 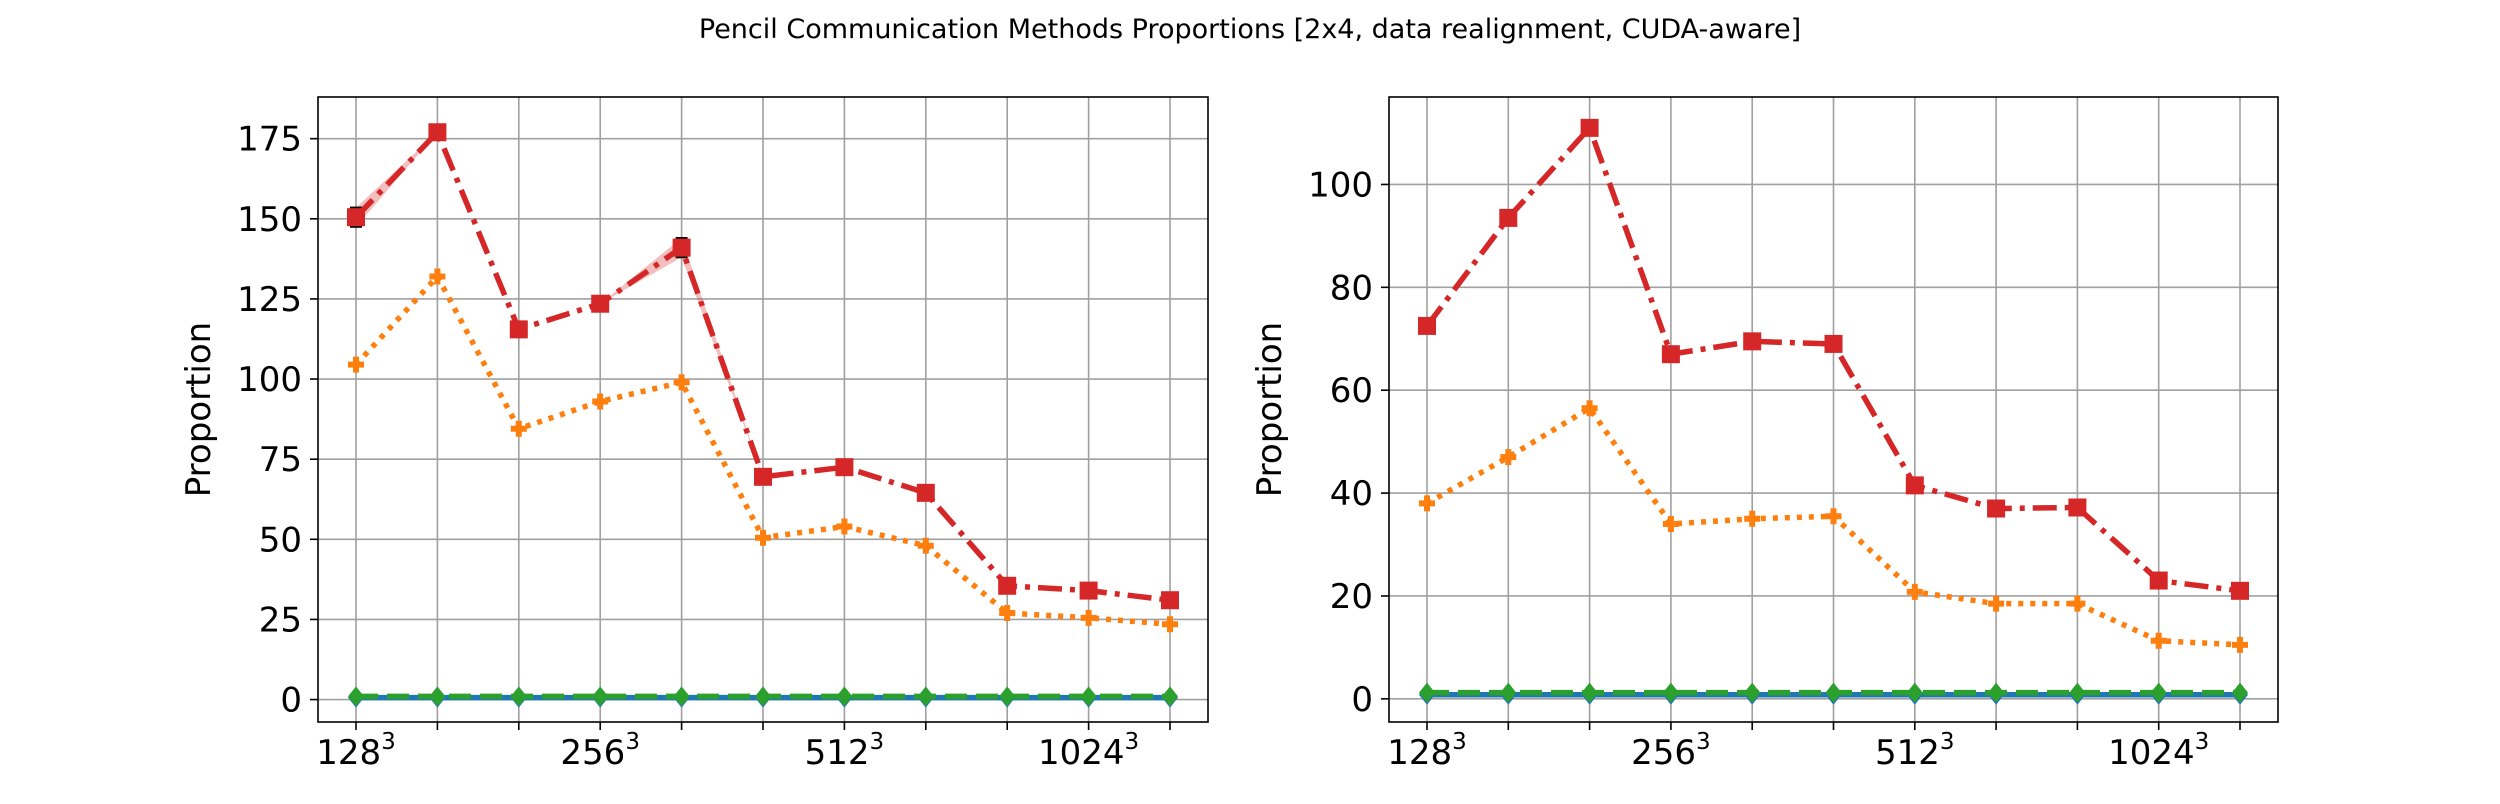 I want to click on y-tick-label: 20, so click(x=1351, y=597).